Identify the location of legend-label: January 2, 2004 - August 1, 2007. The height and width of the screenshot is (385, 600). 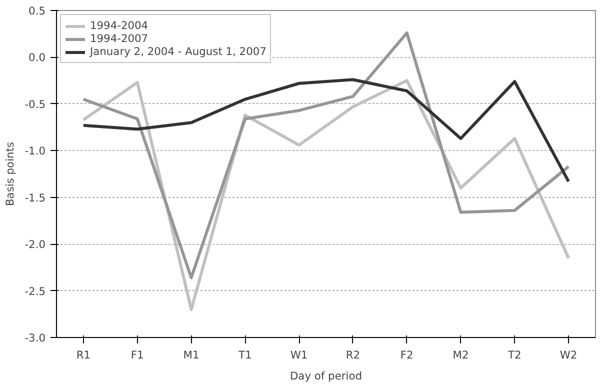
(178, 51).